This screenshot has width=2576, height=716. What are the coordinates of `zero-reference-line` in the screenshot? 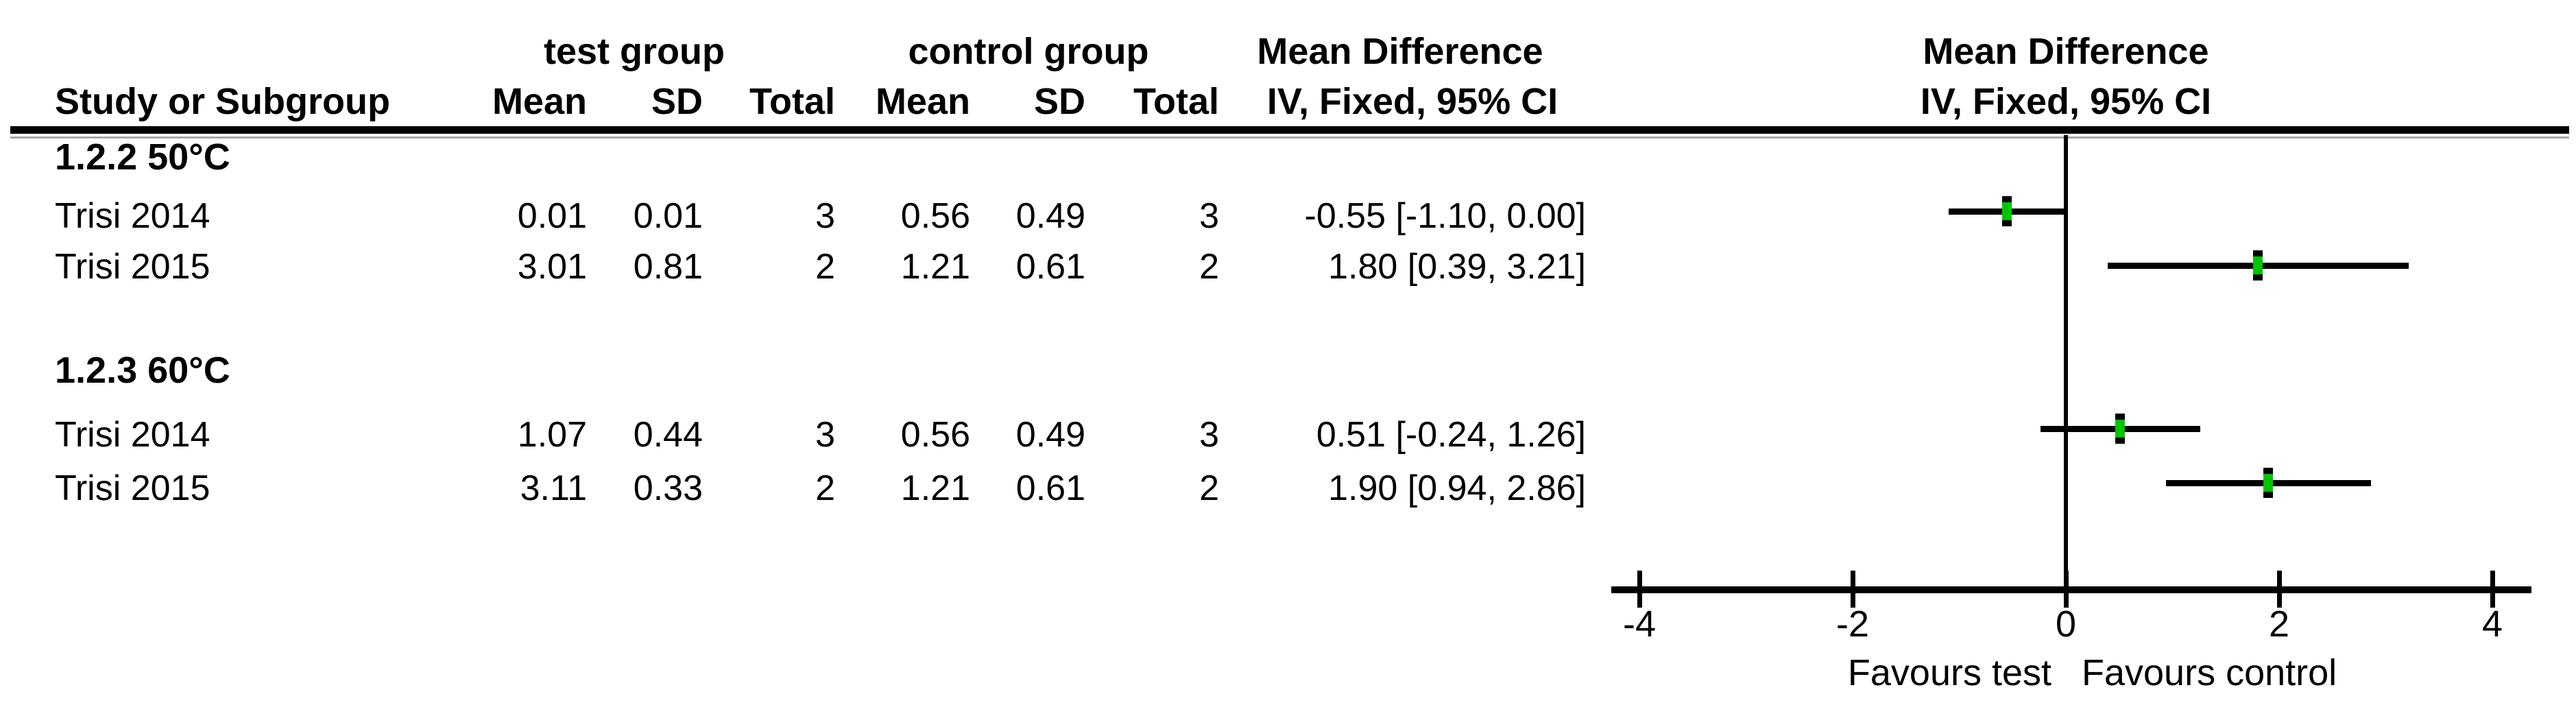 It's located at (2066, 361).